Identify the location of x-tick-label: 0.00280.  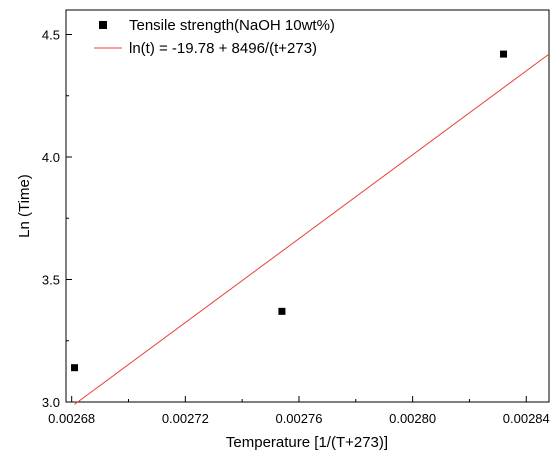
(412, 418).